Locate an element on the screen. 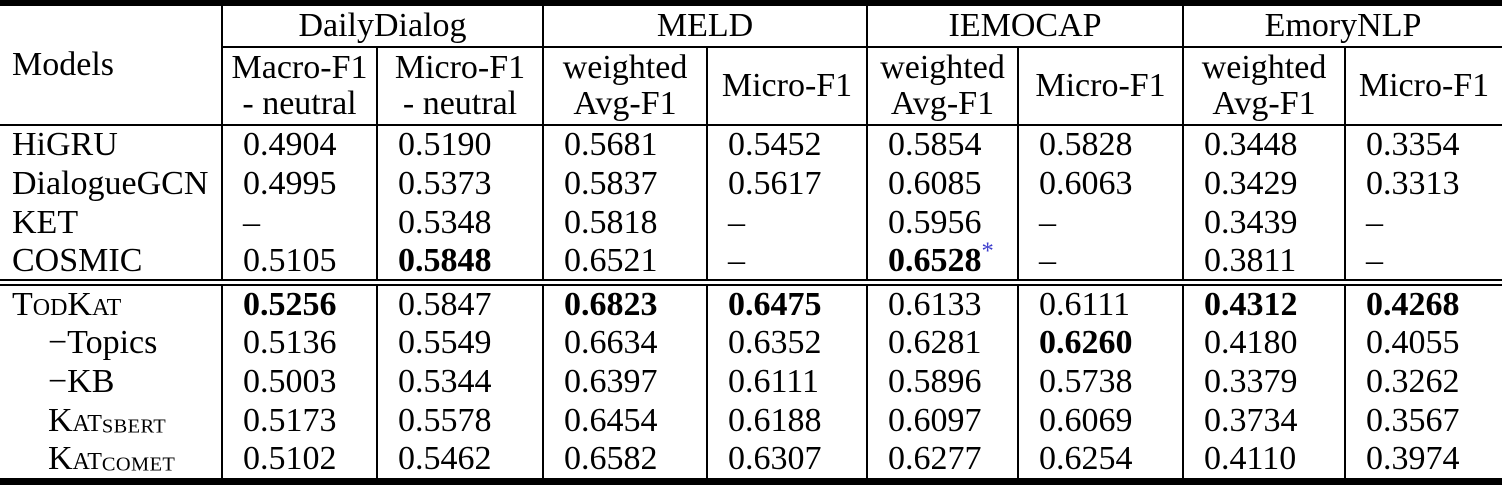  model-name: KatCOMET is located at coordinates (111, 461).